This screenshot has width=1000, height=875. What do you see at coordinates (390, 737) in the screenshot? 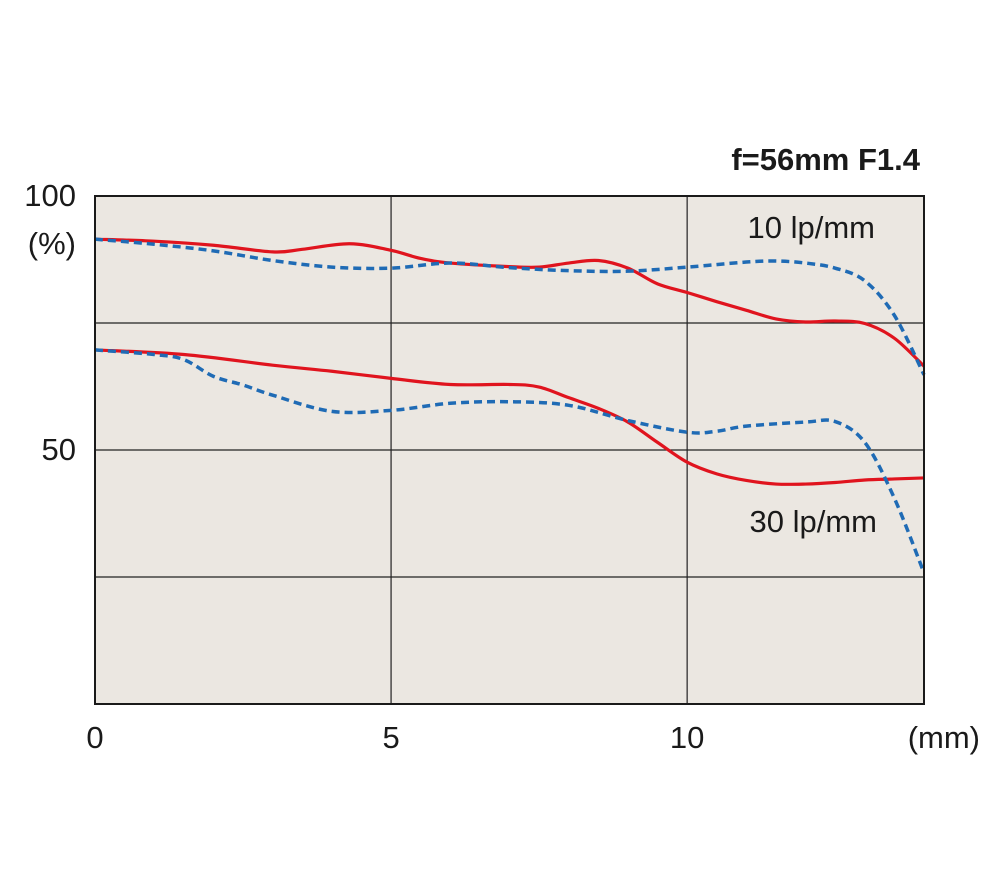
I see `x-tick-label: 5` at bounding box center [390, 737].